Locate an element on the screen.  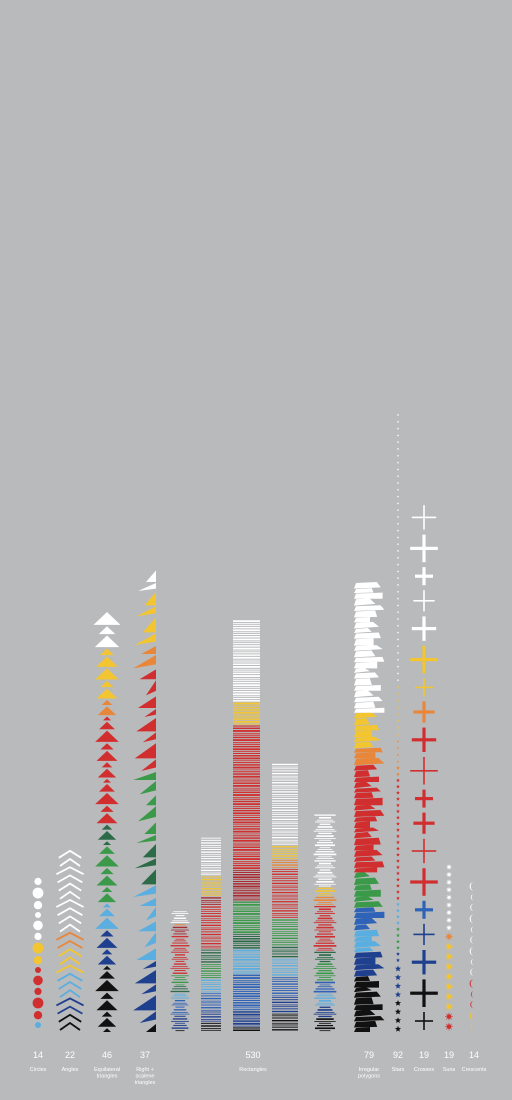
right-scalene-triangles-label: scalene is located at coordinates (145, 1077).